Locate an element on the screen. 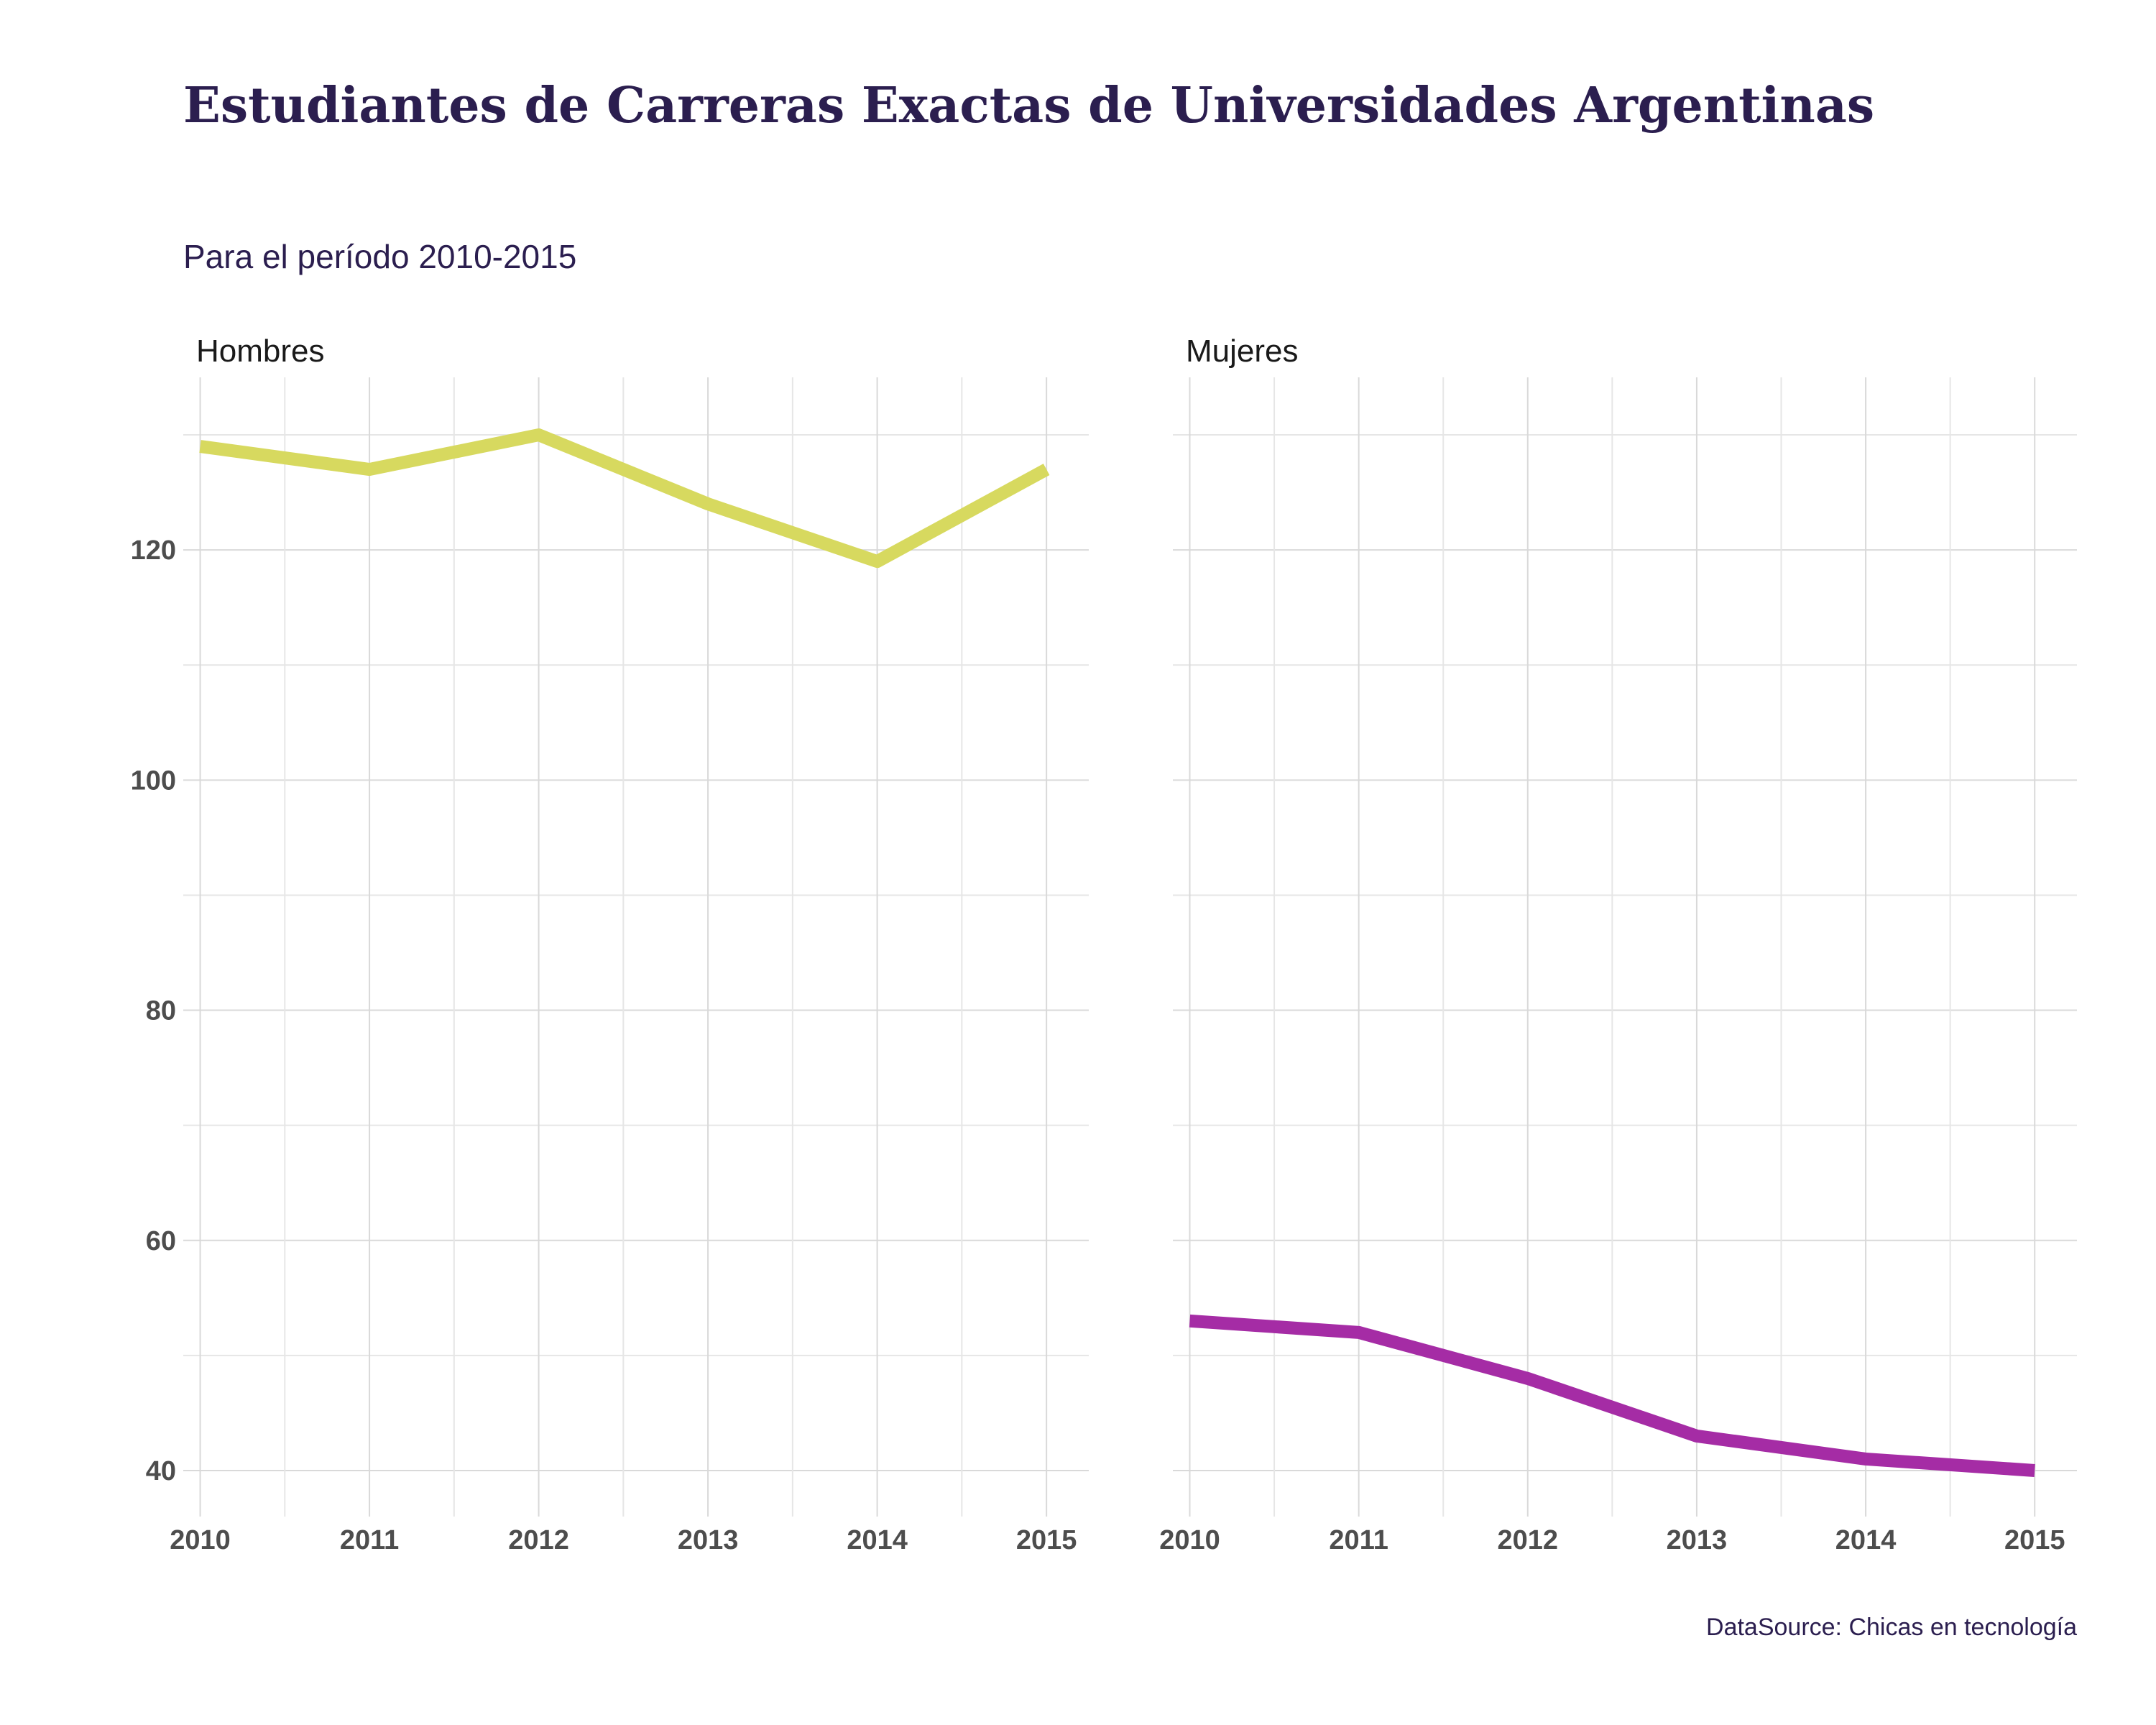  series-line-hombres is located at coordinates (625, 498).